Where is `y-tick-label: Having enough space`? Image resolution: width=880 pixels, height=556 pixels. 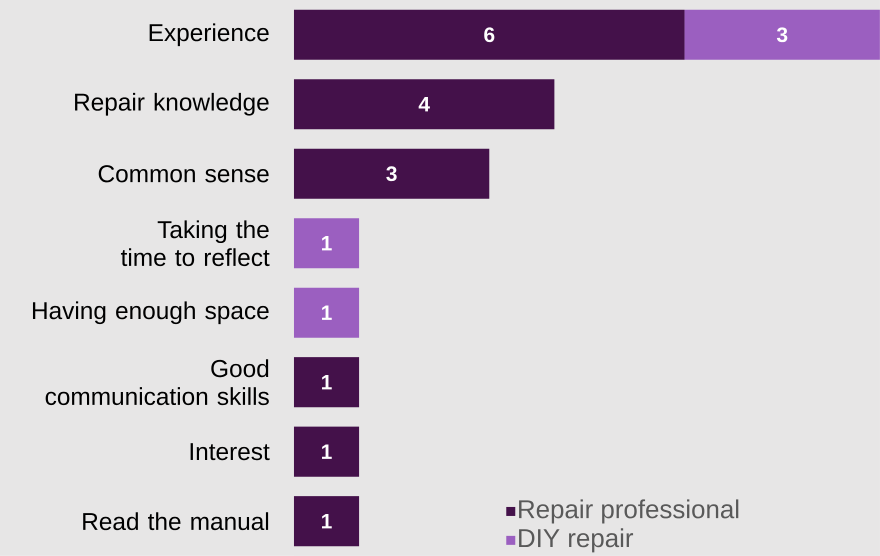 y-tick-label: Having enough space is located at coordinates (150, 312).